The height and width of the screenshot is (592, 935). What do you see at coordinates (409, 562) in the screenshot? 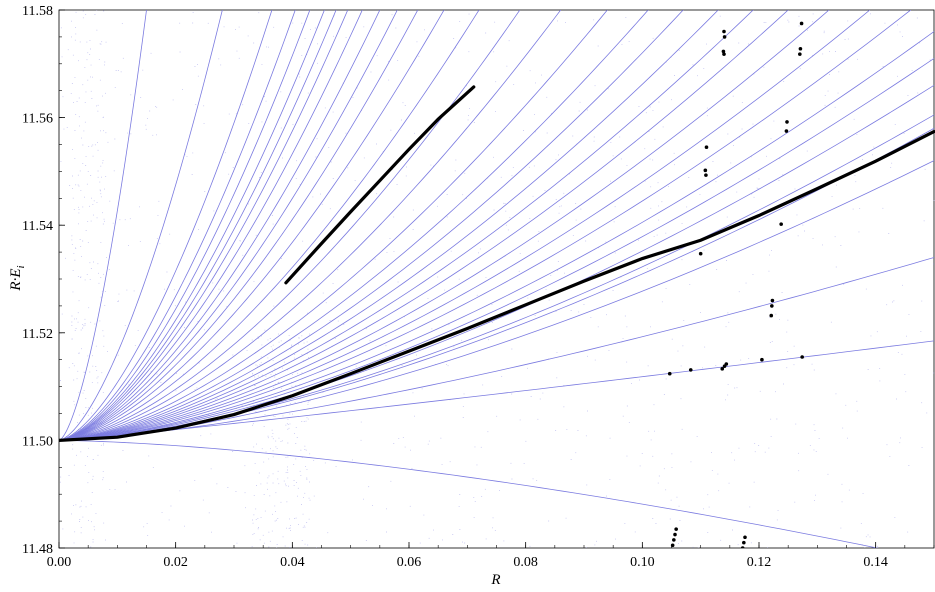
I see `x-tick-label: 0.06` at bounding box center [409, 562].